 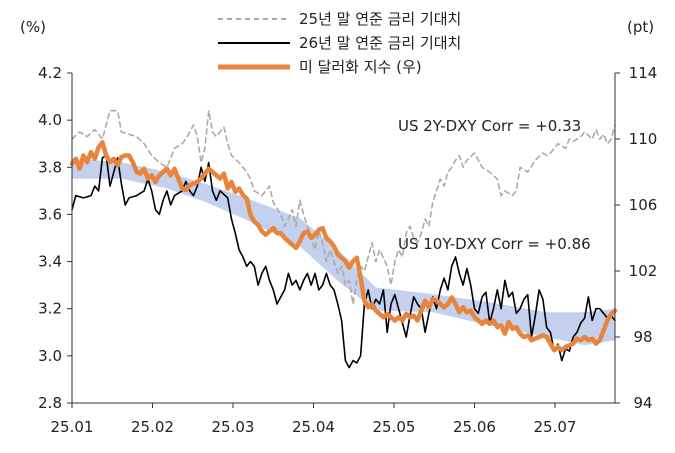 I want to click on right-tick-label: 114, so click(x=643, y=73).